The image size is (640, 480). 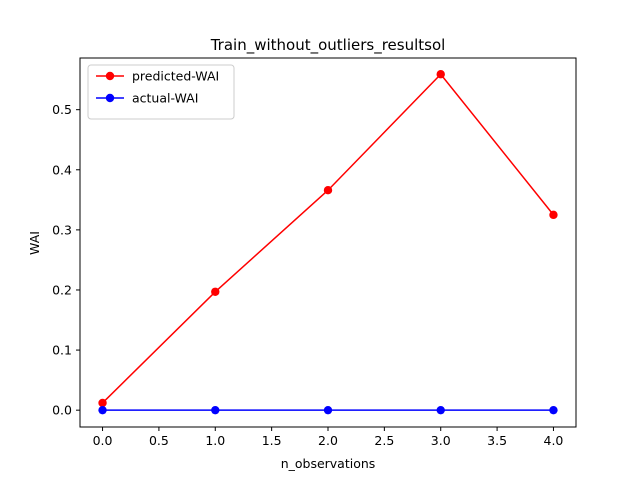 I want to click on y-tick-label: 0.0, so click(x=62, y=410).